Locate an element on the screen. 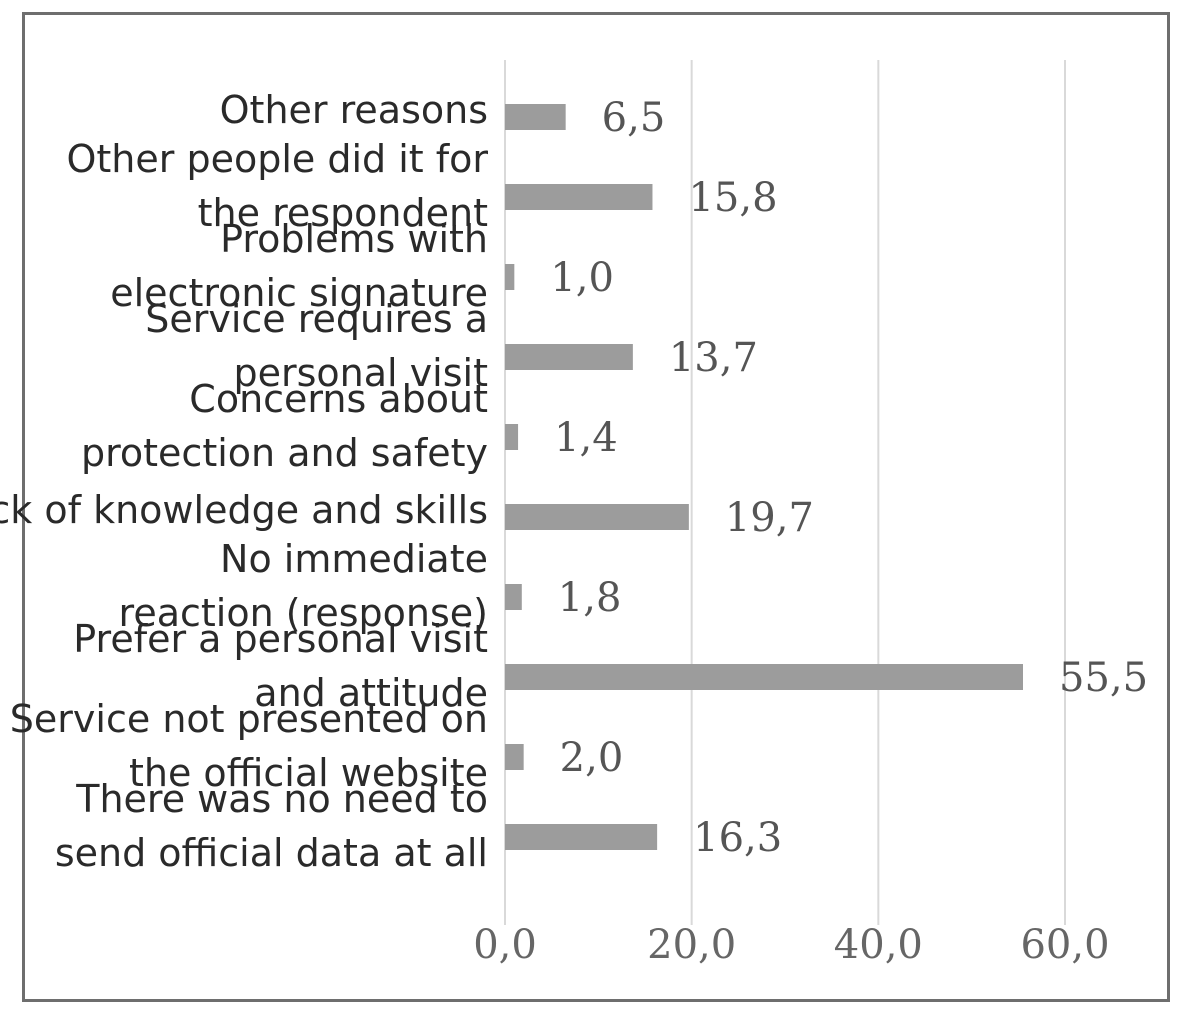 Image resolution: width=1200 pixels, height=1024 pixels. category-label: personal visit is located at coordinates (361, 373).